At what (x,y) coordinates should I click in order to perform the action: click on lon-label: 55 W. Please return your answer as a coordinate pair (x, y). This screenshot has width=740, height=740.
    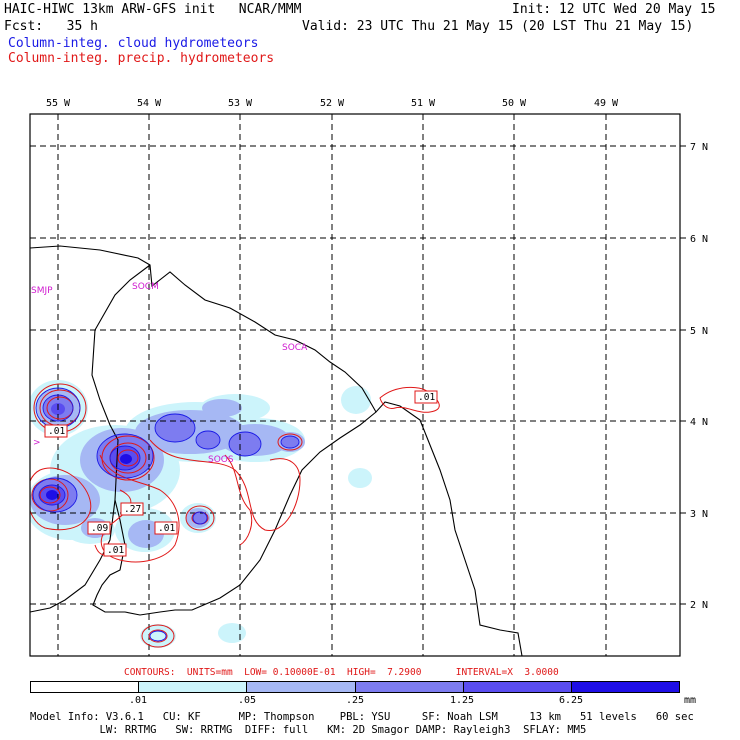
    Looking at the image, I should click on (58, 103).